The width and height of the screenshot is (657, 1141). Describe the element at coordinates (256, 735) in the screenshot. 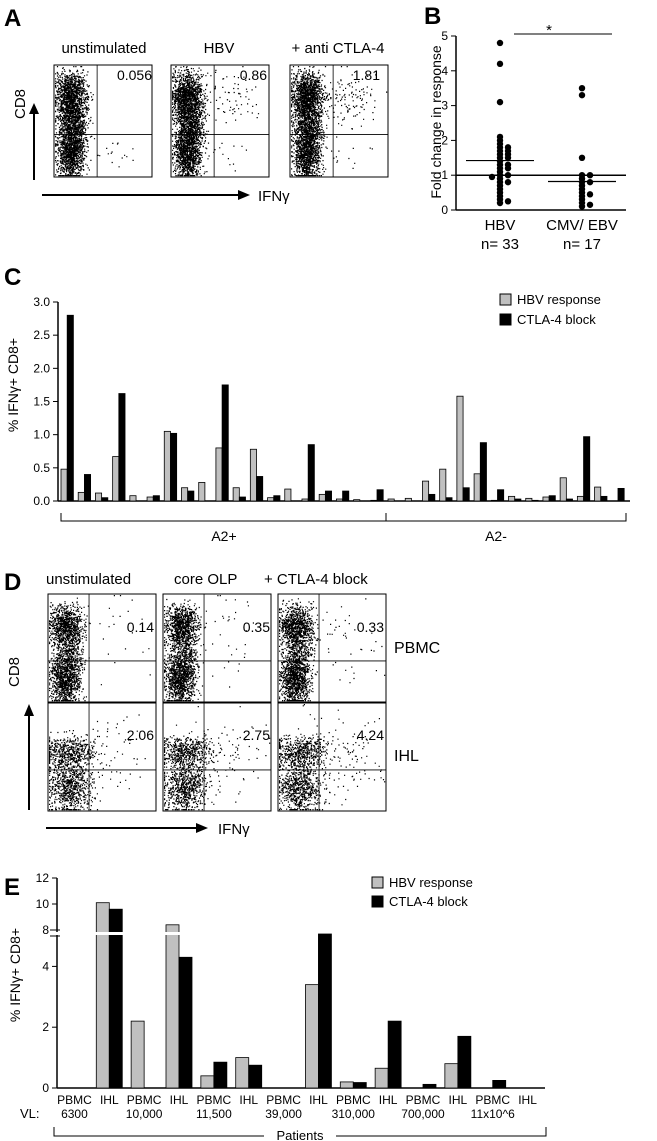

I see `panel-d-value-ihl-2: 2.75` at that location.